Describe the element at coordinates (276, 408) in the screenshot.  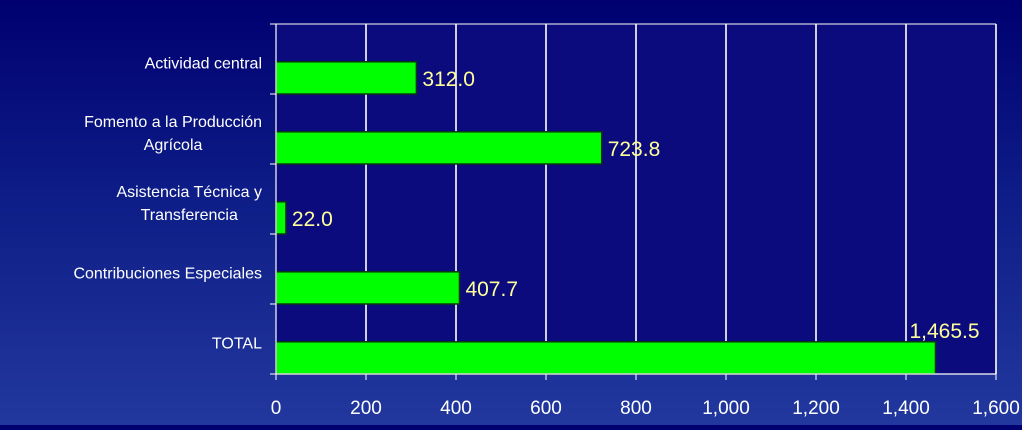
I see `x-tick-label: 0` at that location.